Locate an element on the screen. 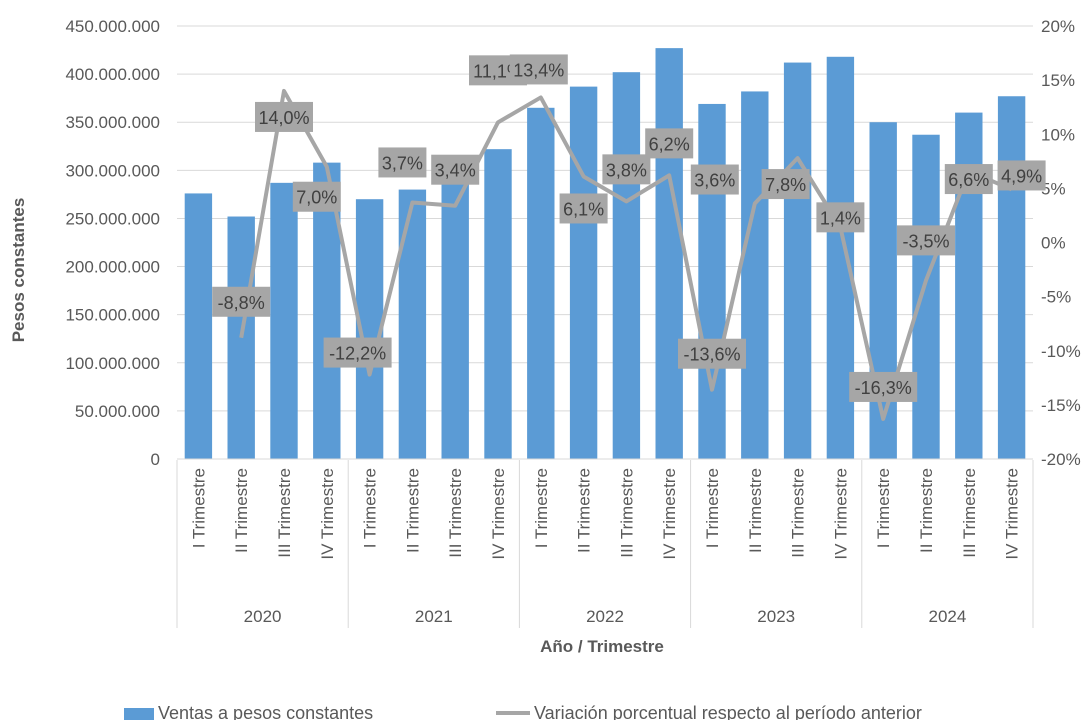 The image size is (1092, 720). data-label: -16,3% is located at coordinates (883, 388).